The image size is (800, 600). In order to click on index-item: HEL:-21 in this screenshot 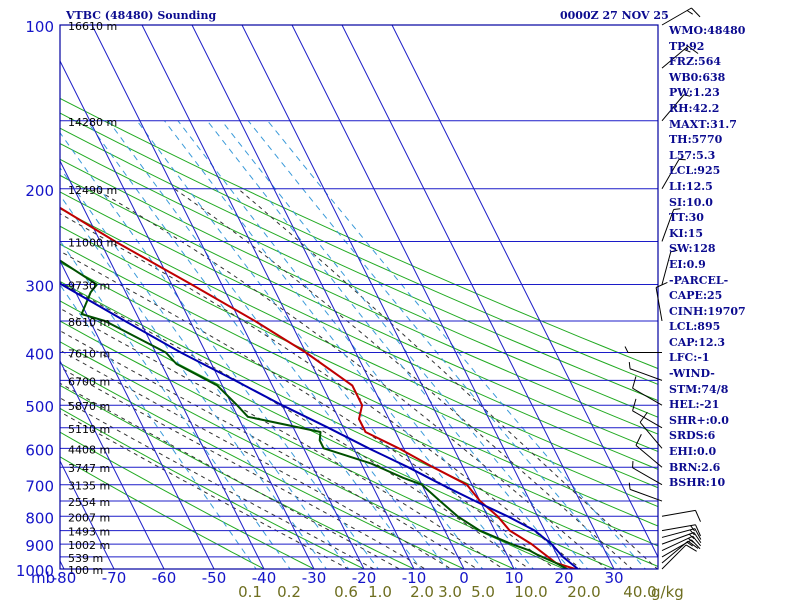, I will do `click(694, 405)`.